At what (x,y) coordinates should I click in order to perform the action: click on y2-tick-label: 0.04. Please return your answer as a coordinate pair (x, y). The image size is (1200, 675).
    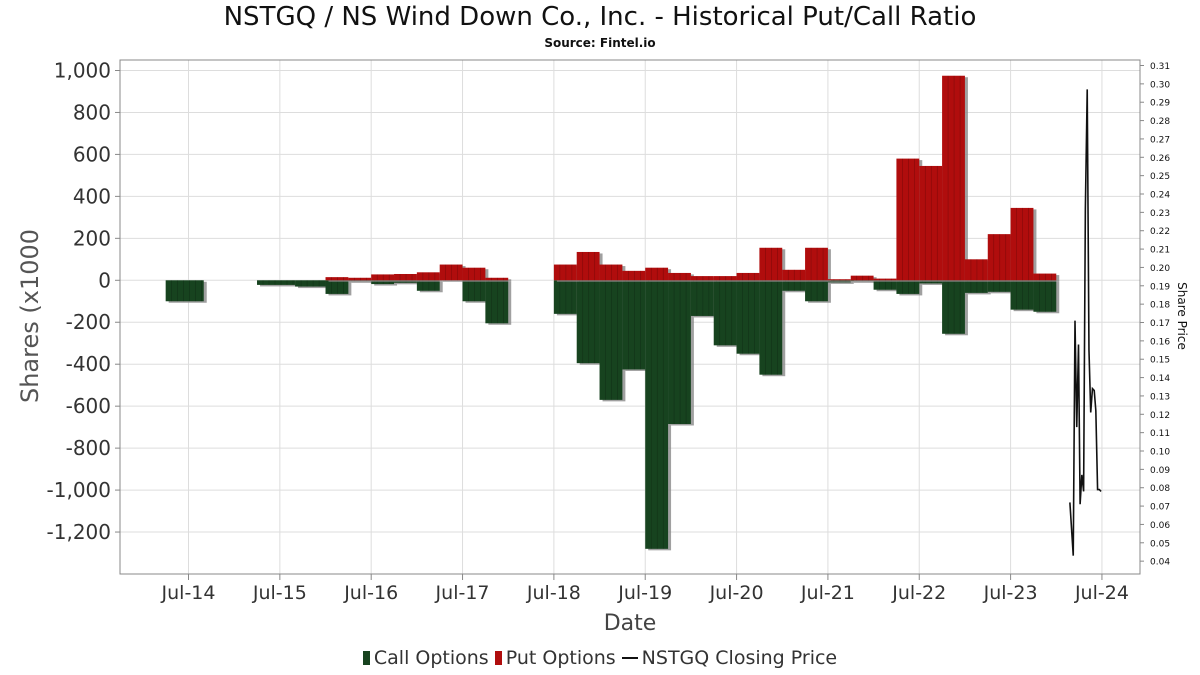
    Looking at the image, I should click on (1160, 563).